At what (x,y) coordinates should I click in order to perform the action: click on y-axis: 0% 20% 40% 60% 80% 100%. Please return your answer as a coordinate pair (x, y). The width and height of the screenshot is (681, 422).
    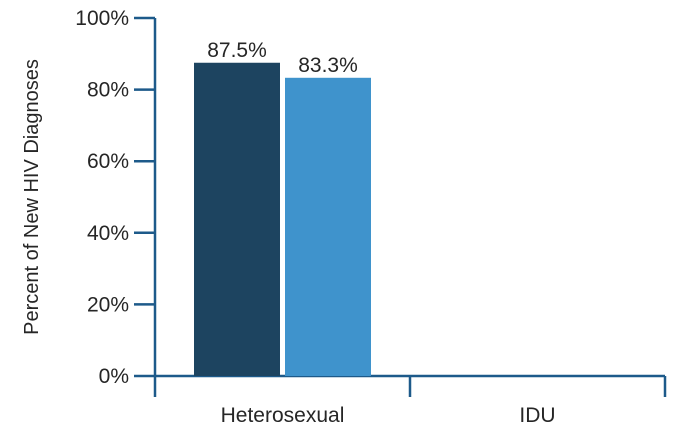
    Looking at the image, I should click on (116, 197).